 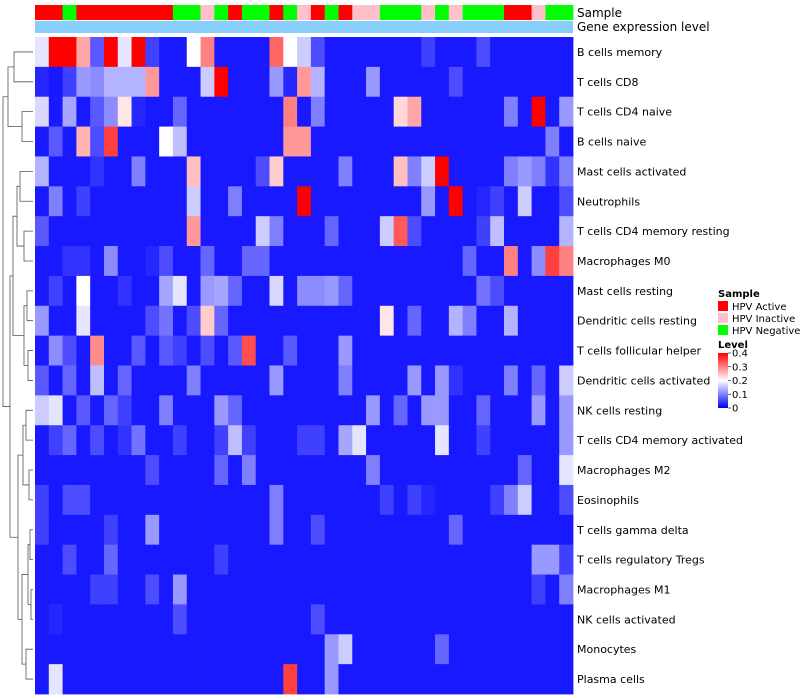 I want to click on sample-track-label: Sample, so click(x=599, y=13).